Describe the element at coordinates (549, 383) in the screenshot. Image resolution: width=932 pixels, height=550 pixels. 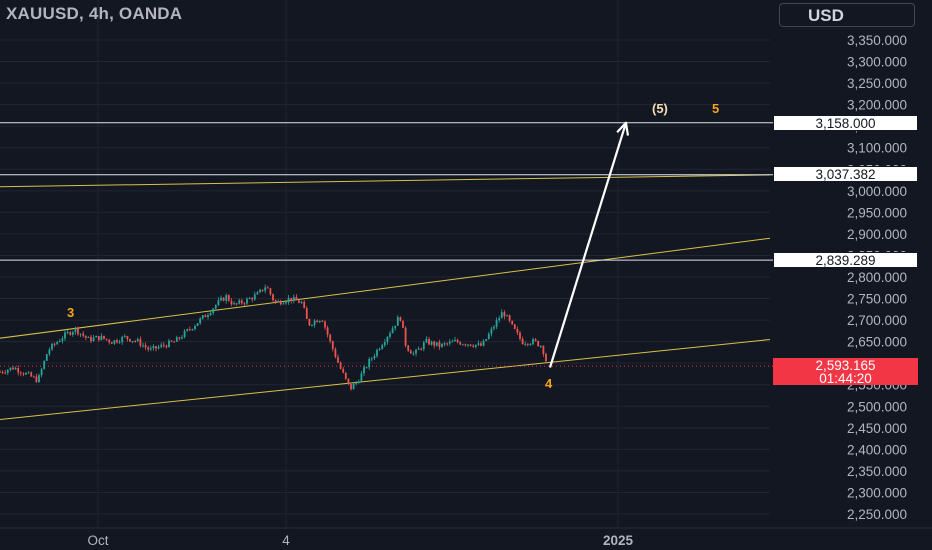
I see `wave-label-4: 4` at that location.